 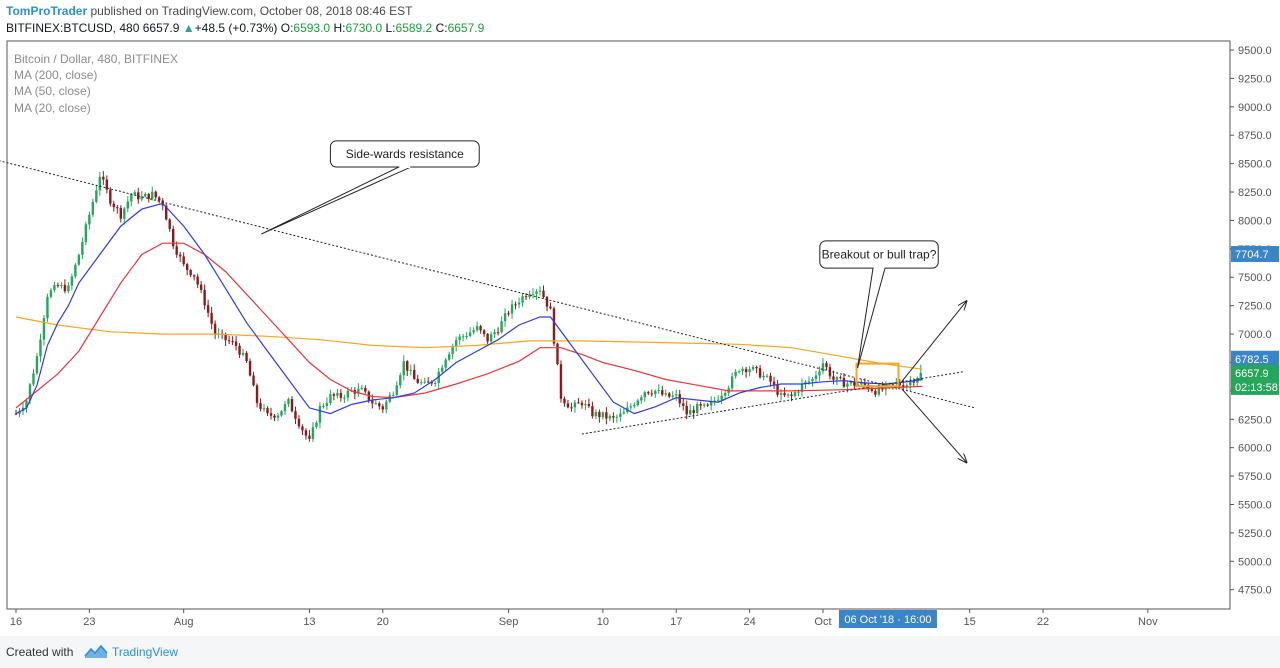 I want to click on y-tick-label: 9000.0, so click(x=1255, y=108).